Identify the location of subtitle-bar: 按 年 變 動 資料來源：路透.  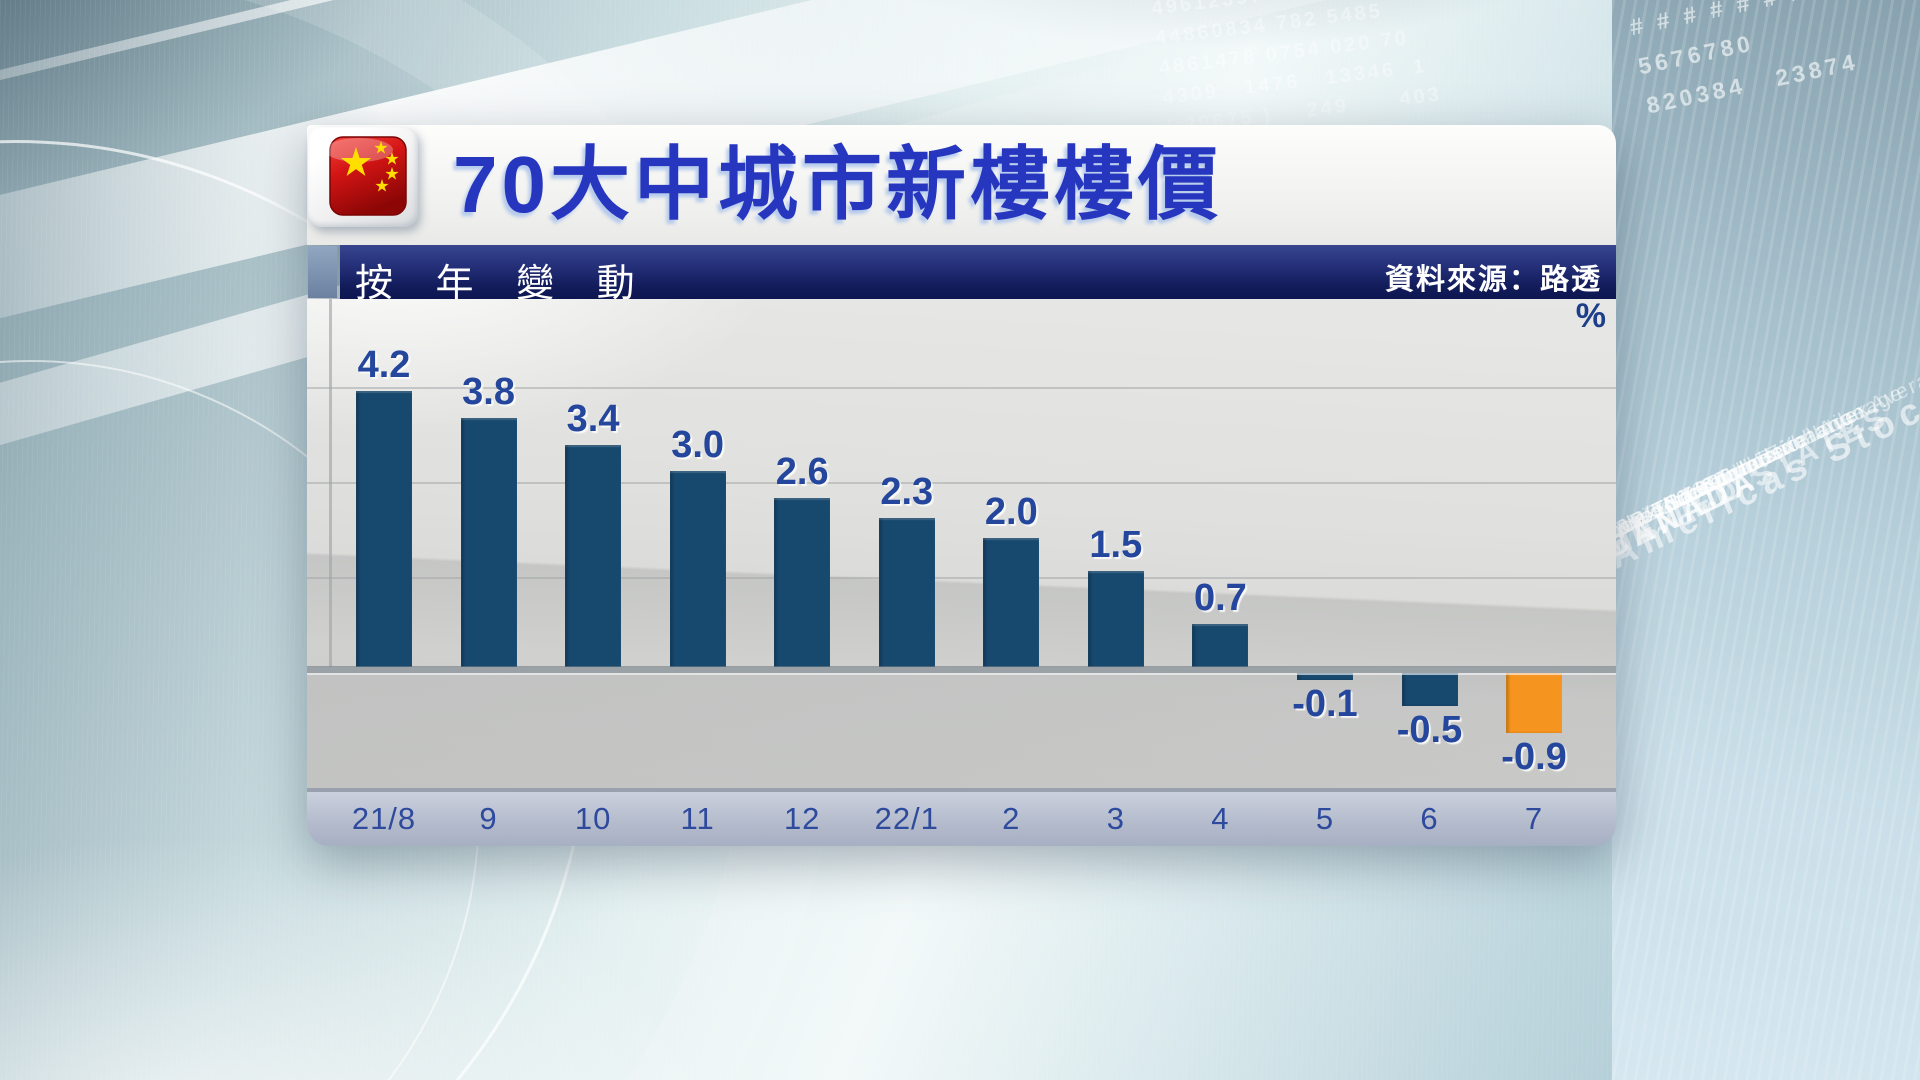
(961, 275).